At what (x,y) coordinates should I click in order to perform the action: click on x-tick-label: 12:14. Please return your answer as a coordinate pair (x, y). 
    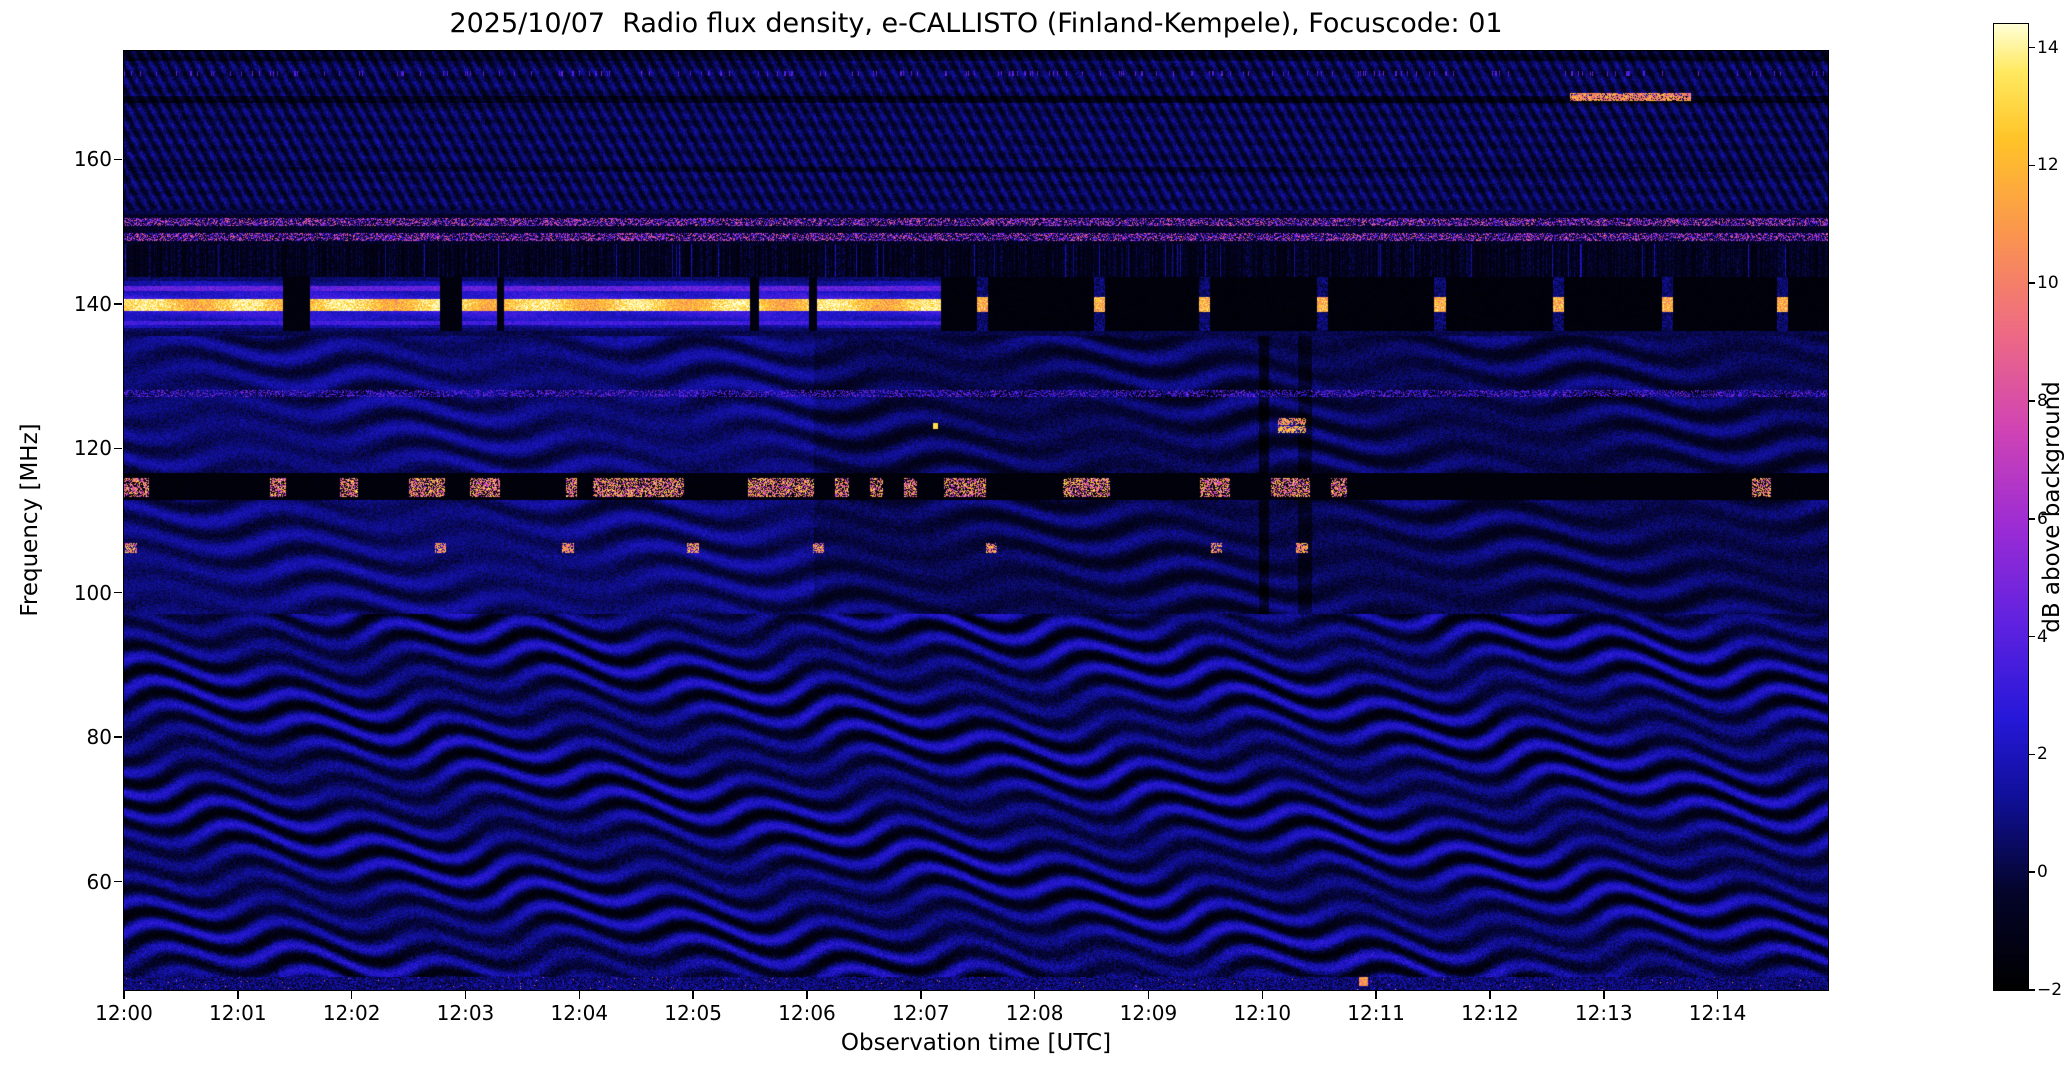
    Looking at the image, I should click on (1717, 1013).